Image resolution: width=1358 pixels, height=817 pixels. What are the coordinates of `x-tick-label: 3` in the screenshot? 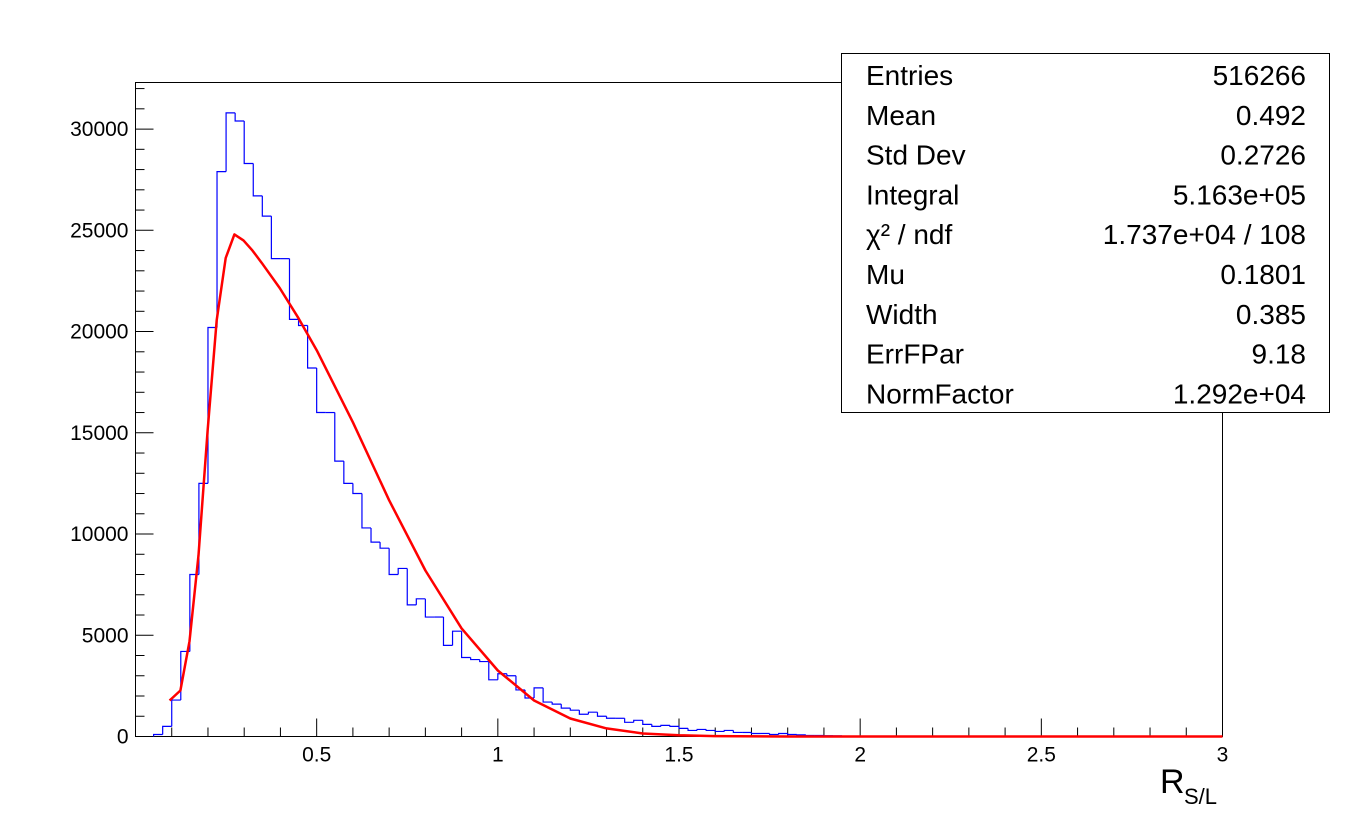 It's located at (1223, 755).